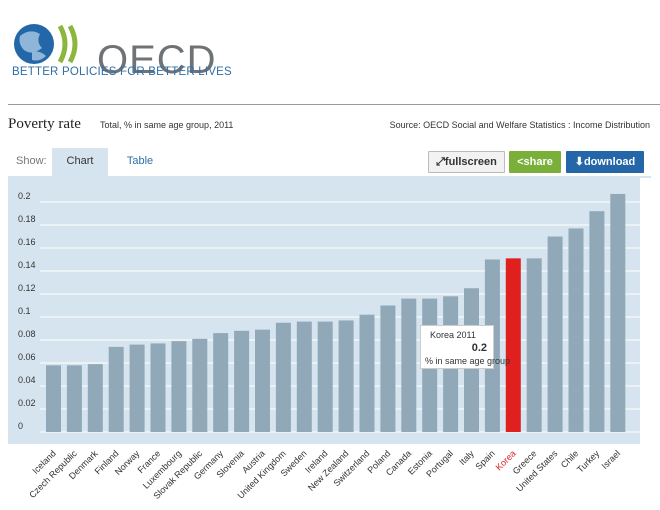 Image resolution: width=660 pixels, height=510 pixels. What do you see at coordinates (334, 104) in the screenshot?
I see `header-divider` at bounding box center [334, 104].